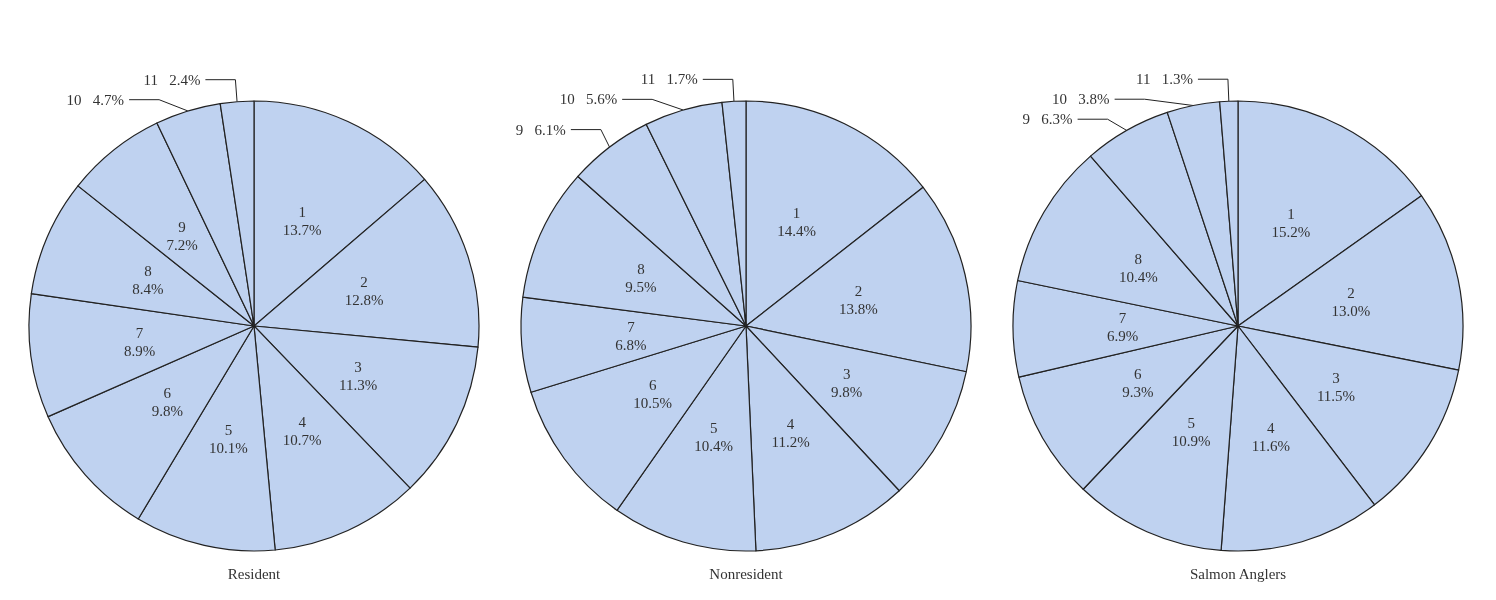 The image size is (1496, 600). What do you see at coordinates (1336, 396) in the screenshot?
I see `data-label: 11.5%` at bounding box center [1336, 396].